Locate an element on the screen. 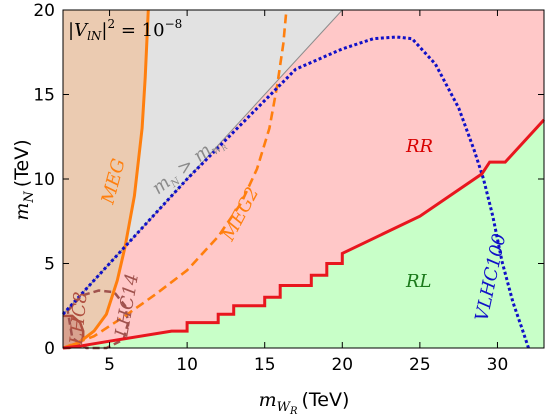 This screenshot has width=545, height=416. meg-curve is located at coordinates (106, 179).